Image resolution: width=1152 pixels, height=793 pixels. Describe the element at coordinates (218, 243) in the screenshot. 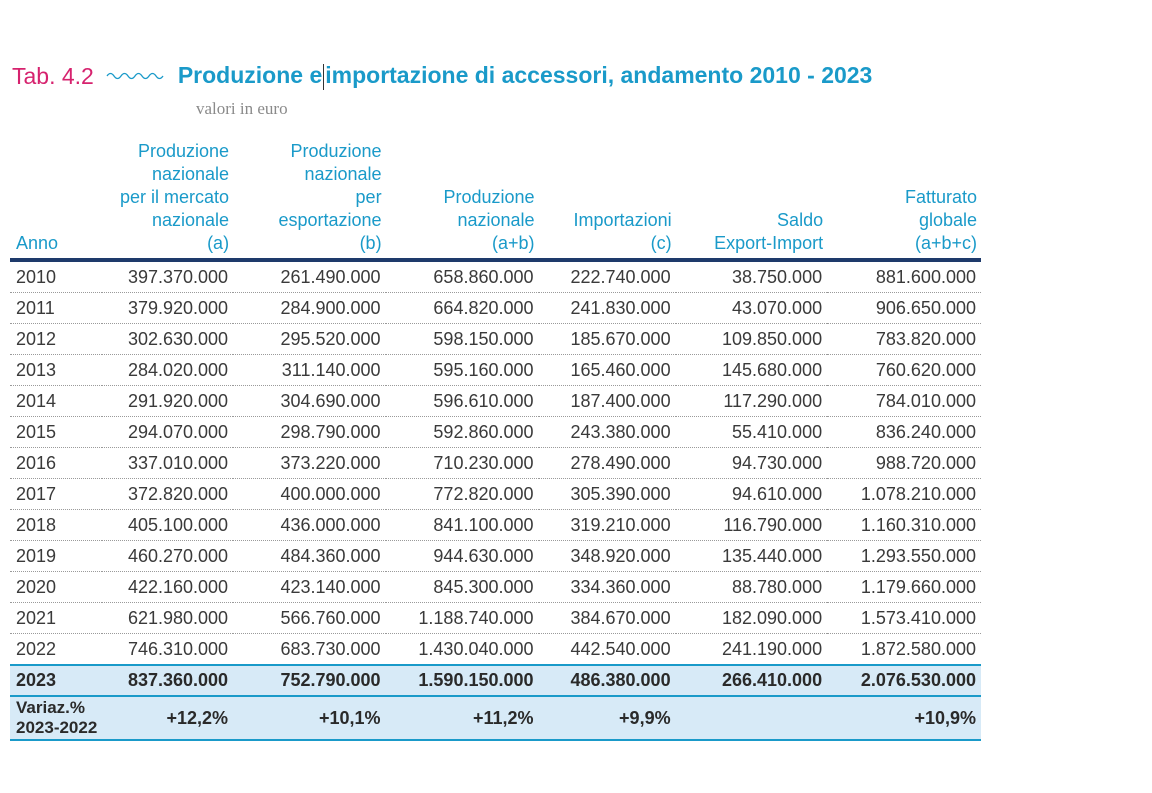

I see `column-header-line: (a)` at that location.